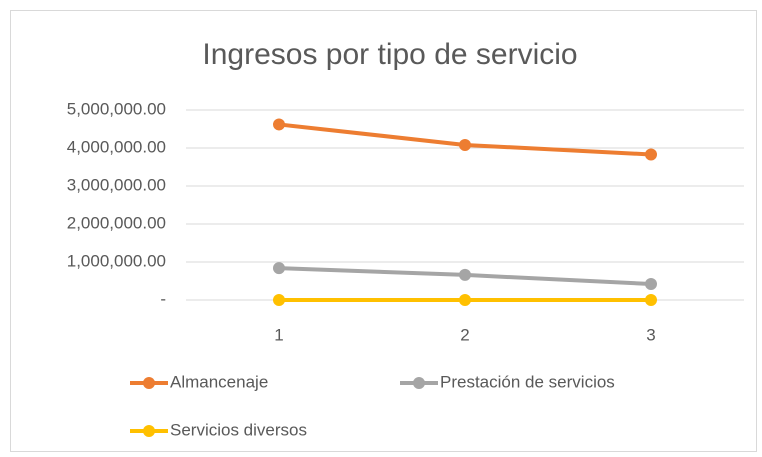 This screenshot has height=457, width=762. I want to click on y-tick-label: 5,000,000.00, so click(116, 108).